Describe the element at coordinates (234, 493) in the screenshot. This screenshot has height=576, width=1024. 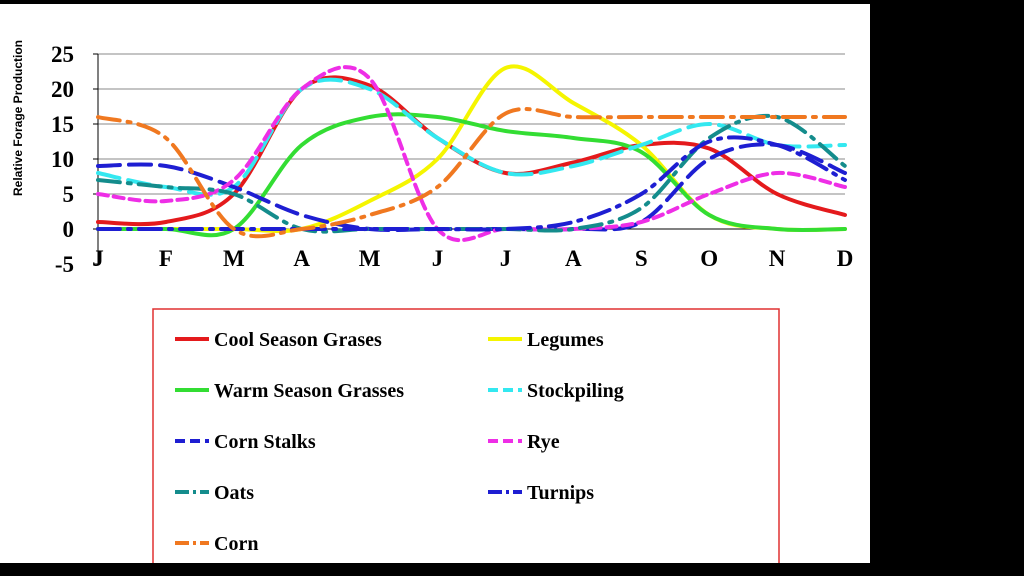
I see `legend-label: Oats` at that location.